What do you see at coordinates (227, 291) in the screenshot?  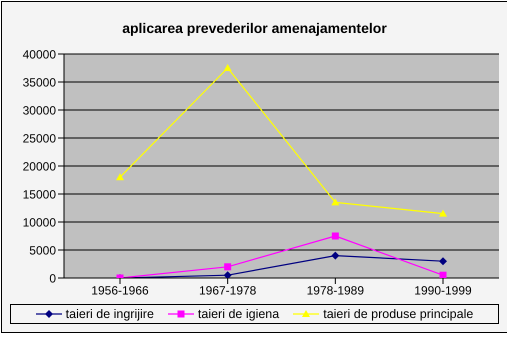 I see `x-tick-label: 1967-1978` at bounding box center [227, 291].